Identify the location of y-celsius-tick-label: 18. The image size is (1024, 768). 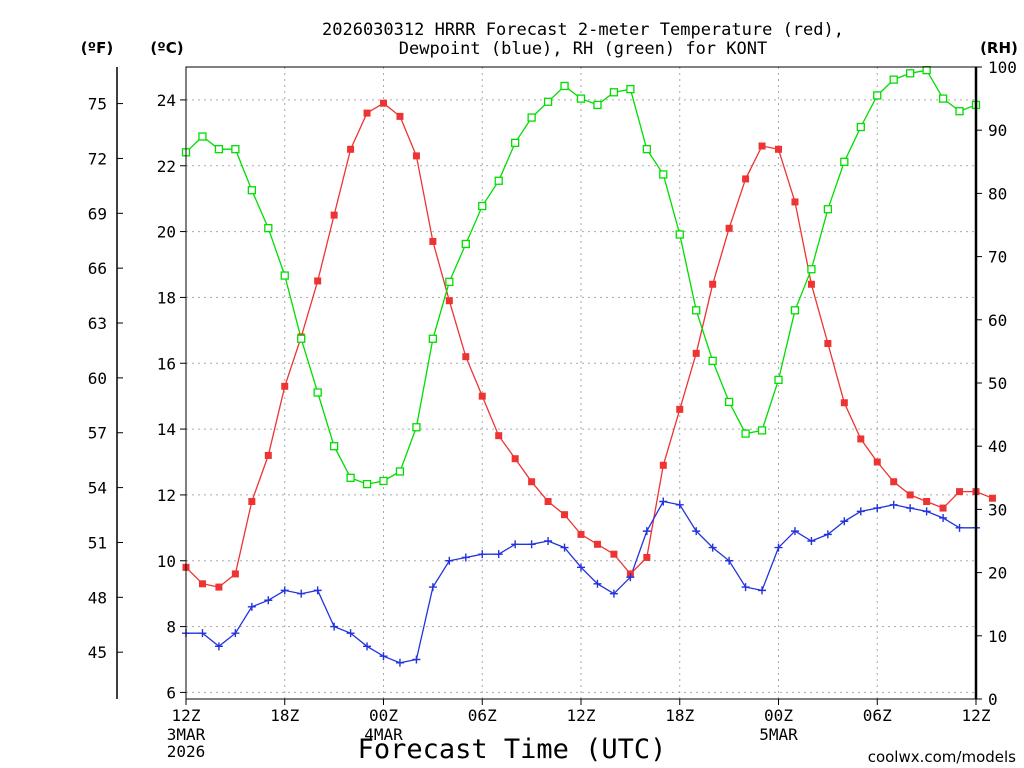
(166, 297).